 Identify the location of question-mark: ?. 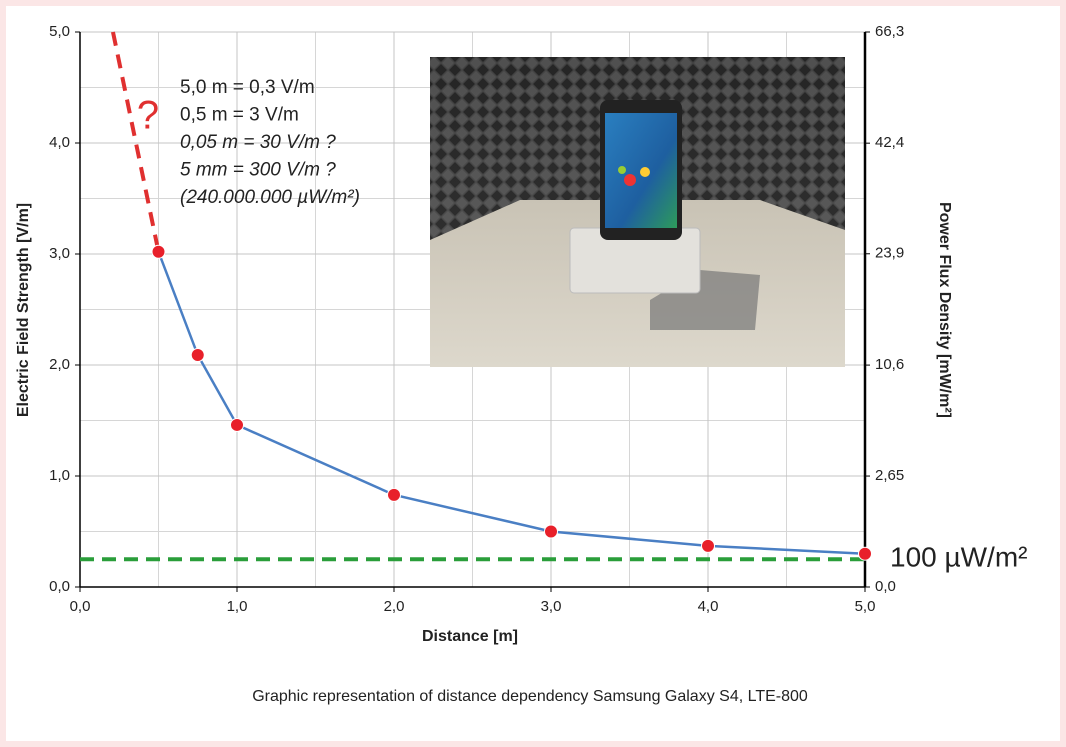
(148, 116).